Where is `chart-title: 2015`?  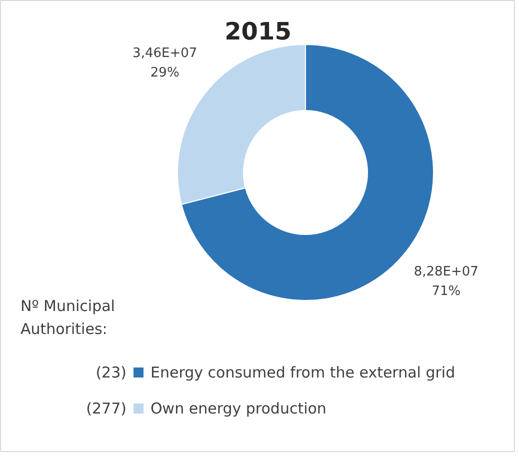
chart-title: 2015 is located at coordinates (258, 32).